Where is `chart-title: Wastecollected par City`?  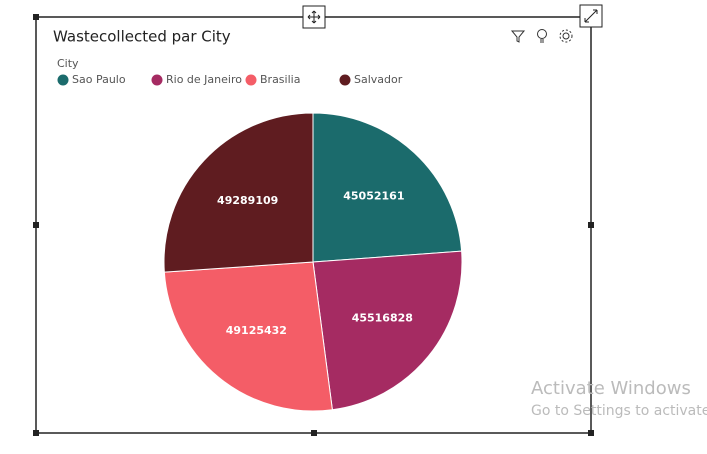
chart-title: Wastecollected par City is located at coordinates (142, 37).